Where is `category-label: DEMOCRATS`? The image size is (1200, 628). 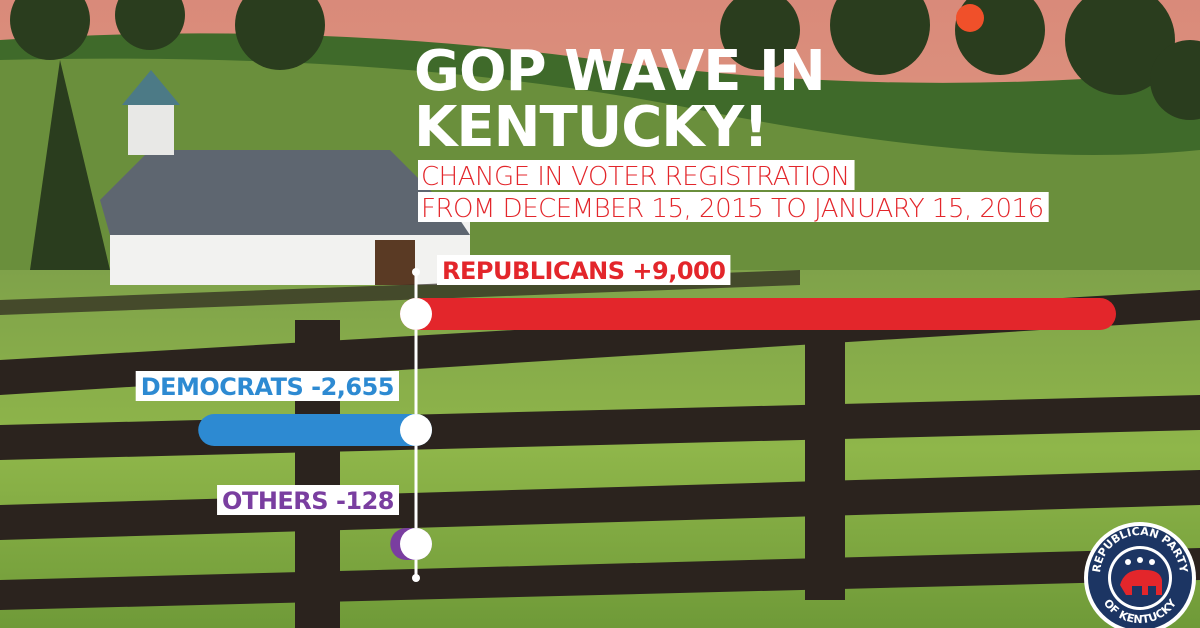
category-label: DEMOCRATS is located at coordinates (222, 387).